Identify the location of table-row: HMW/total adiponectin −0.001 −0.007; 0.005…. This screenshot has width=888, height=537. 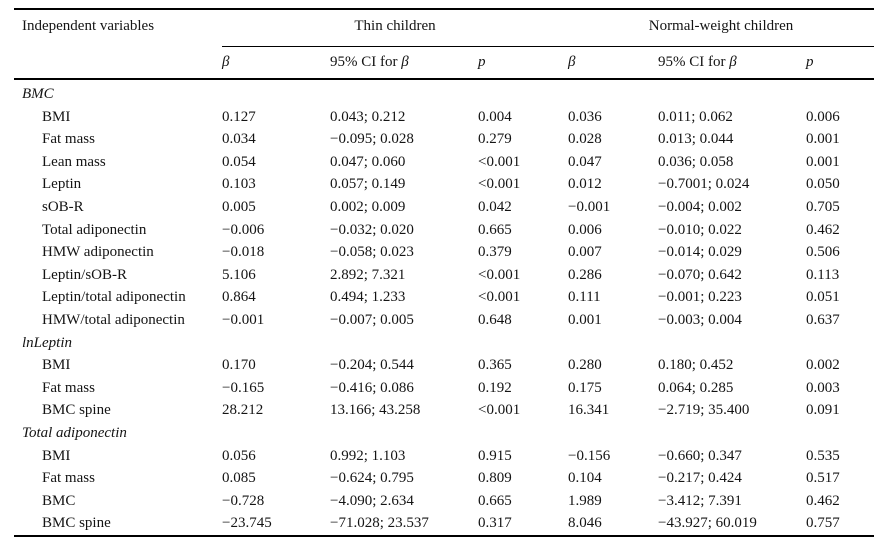
(444, 320).